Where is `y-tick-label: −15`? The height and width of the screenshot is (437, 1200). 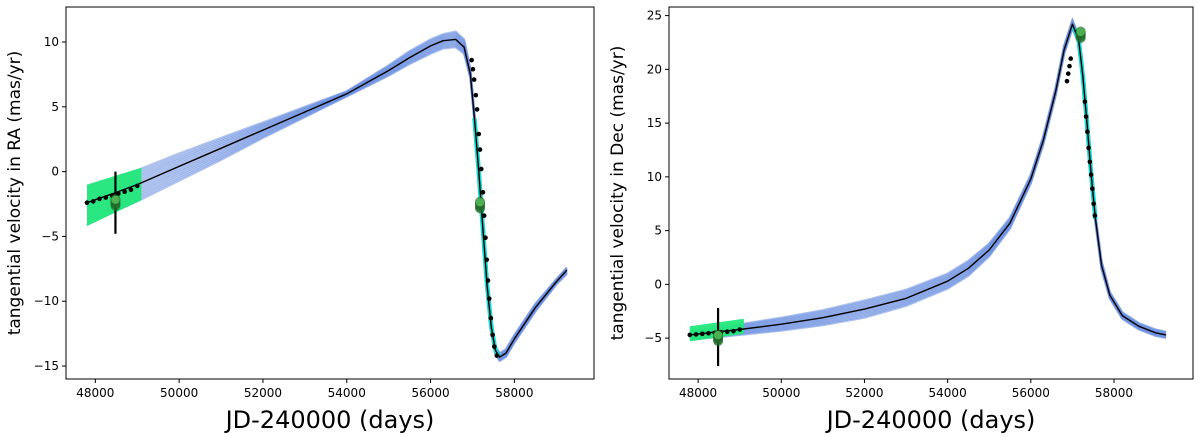 y-tick-label: −15 is located at coordinates (46, 366).